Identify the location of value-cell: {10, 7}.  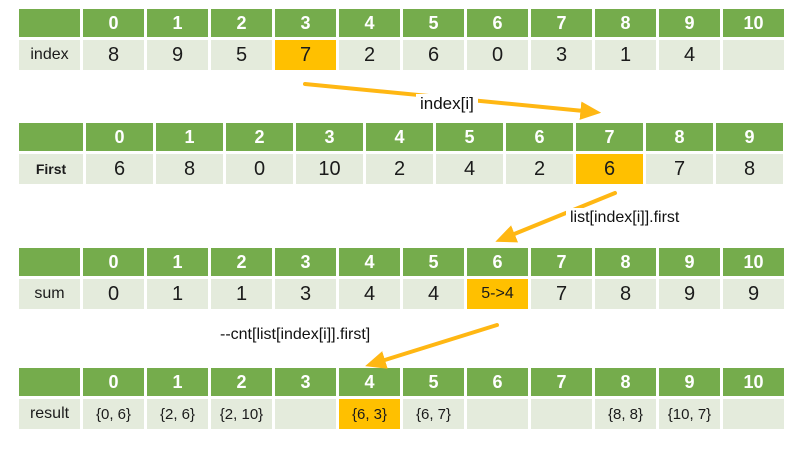
(689, 414).